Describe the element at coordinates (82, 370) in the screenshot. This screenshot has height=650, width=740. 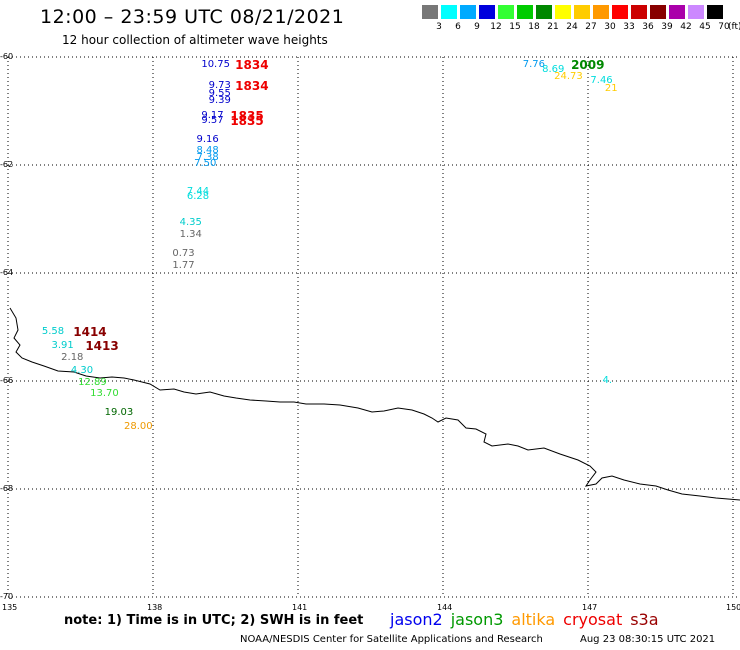
I see `wave-height-label: 4.30` at that location.